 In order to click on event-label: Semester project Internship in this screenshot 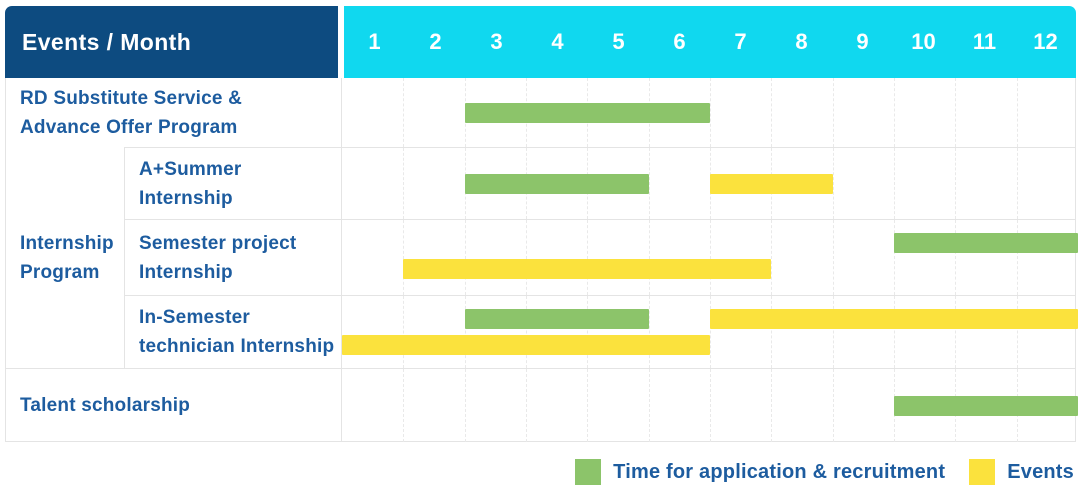, I will do `click(232, 257)`.